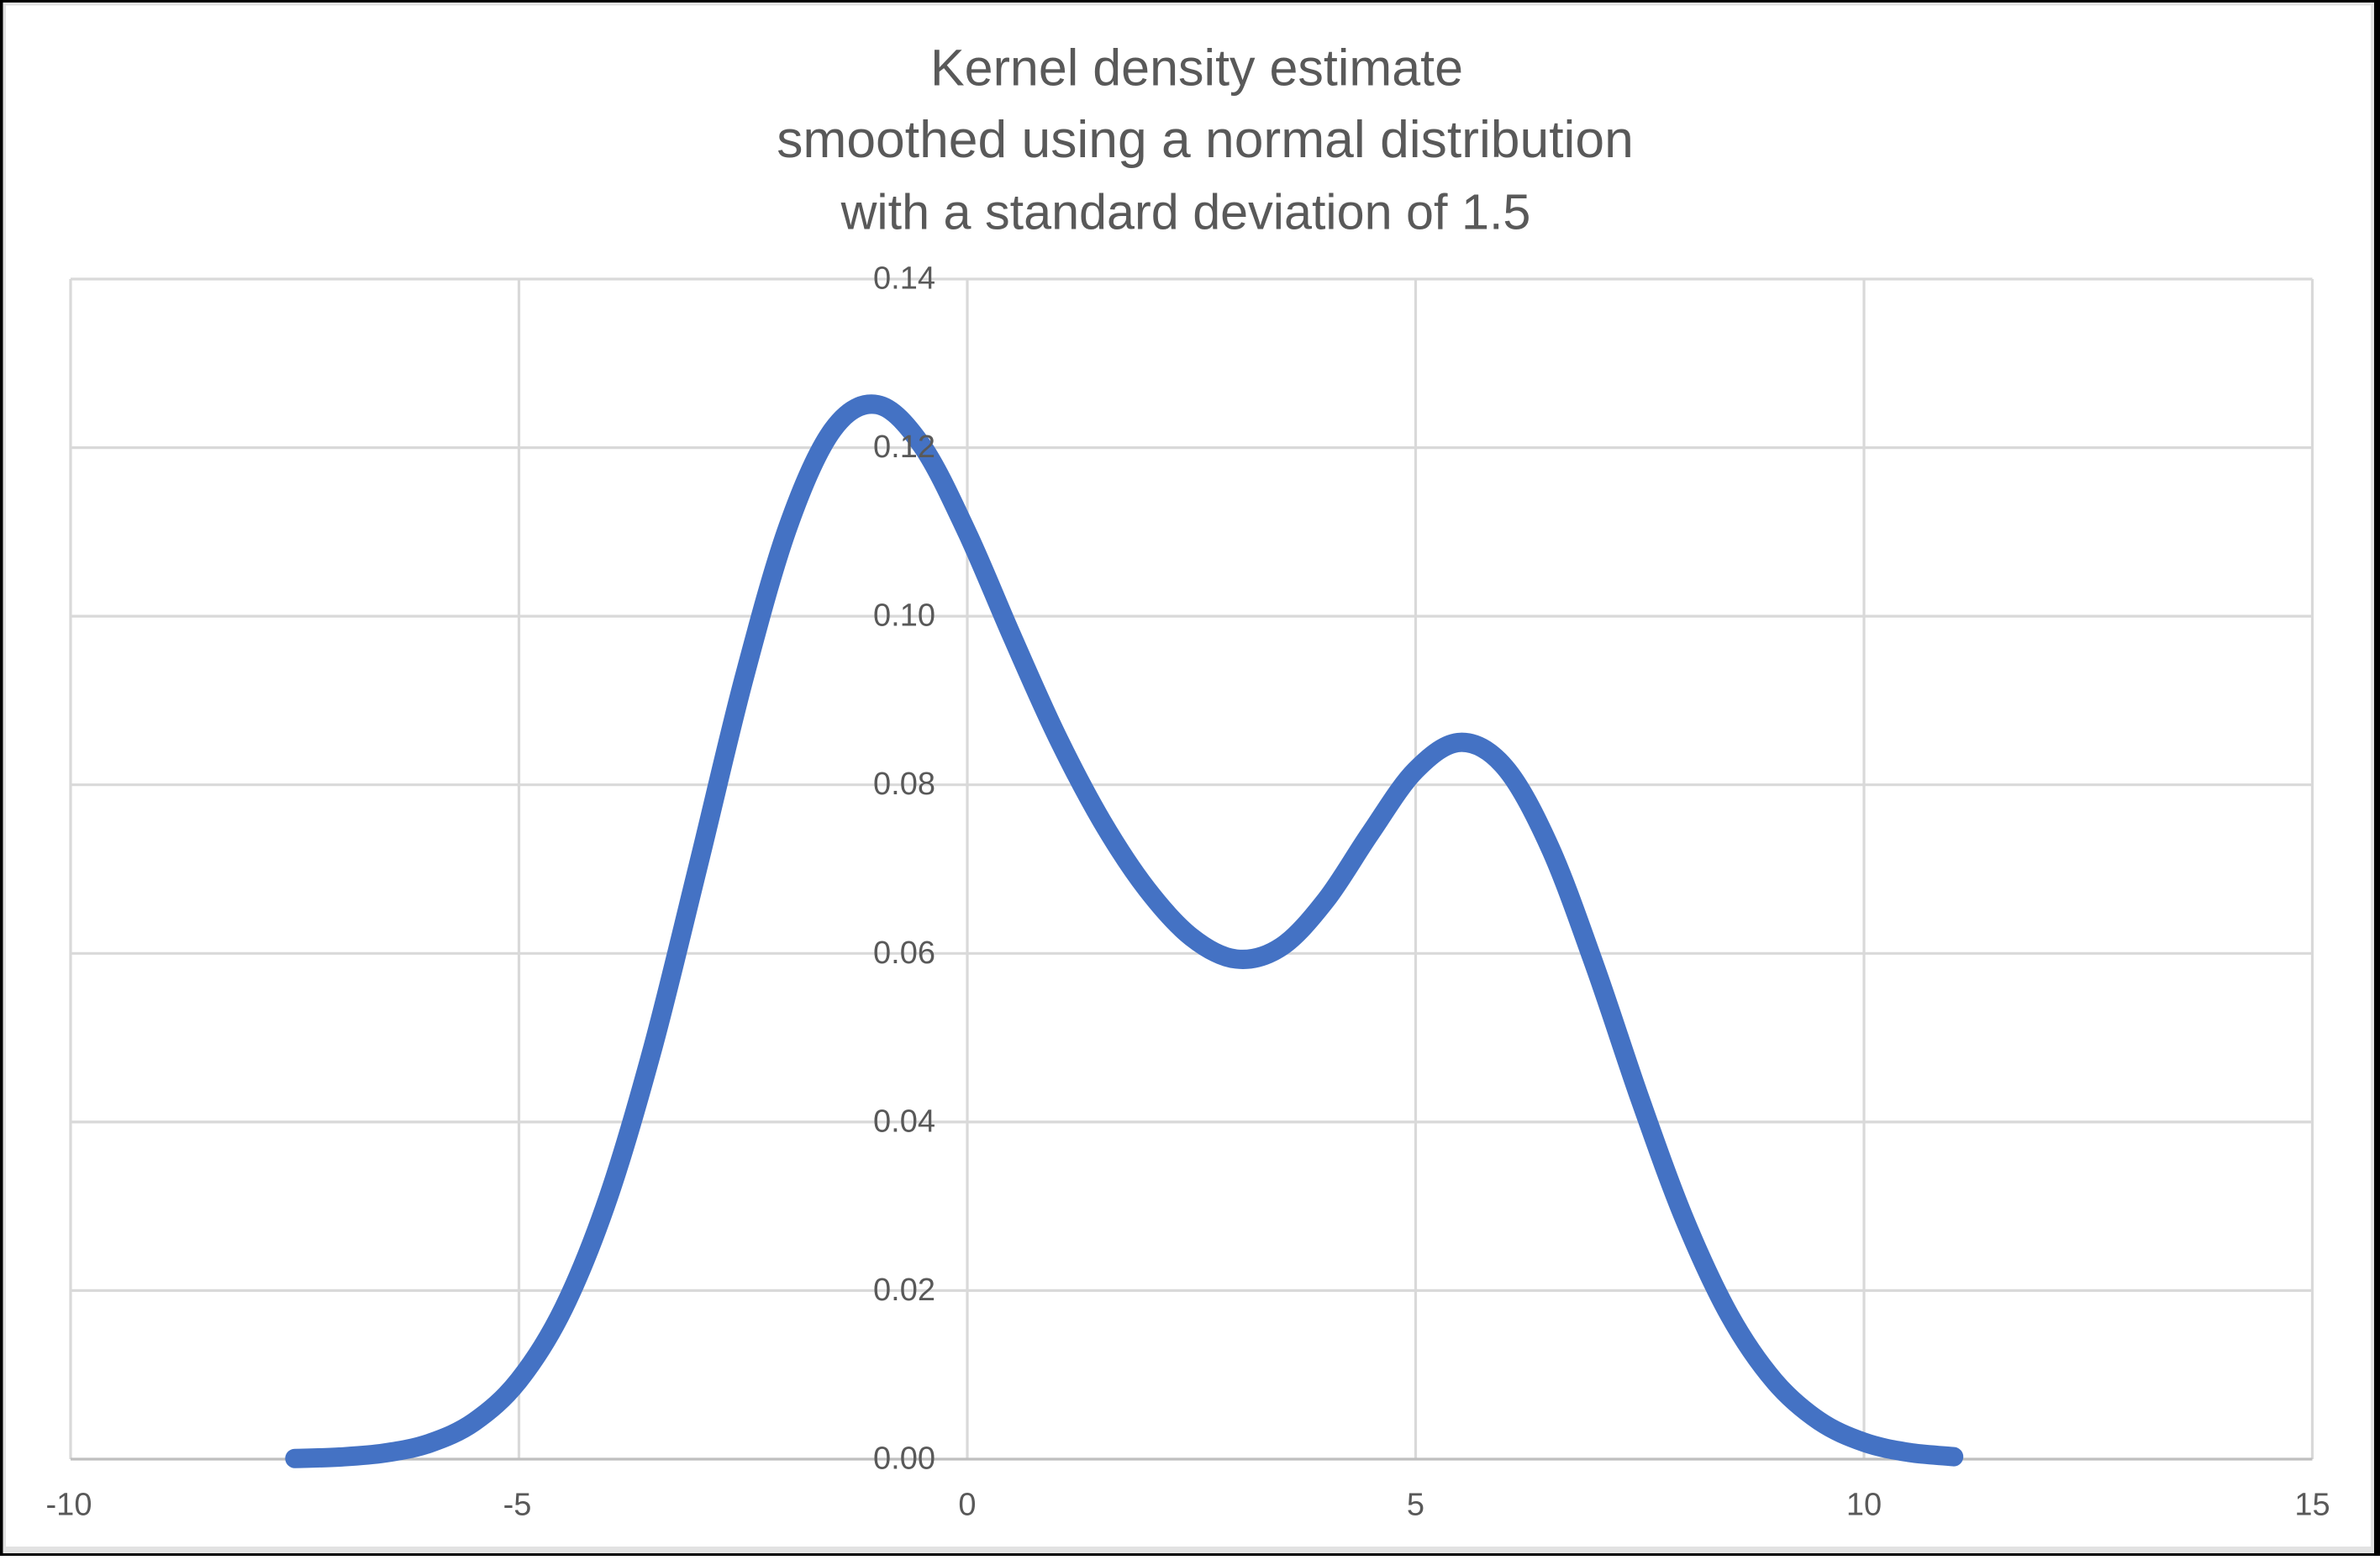 The width and height of the screenshot is (2380, 1560). Describe the element at coordinates (904, 953) in the screenshot. I see `svg-text: 0.06` at that location.